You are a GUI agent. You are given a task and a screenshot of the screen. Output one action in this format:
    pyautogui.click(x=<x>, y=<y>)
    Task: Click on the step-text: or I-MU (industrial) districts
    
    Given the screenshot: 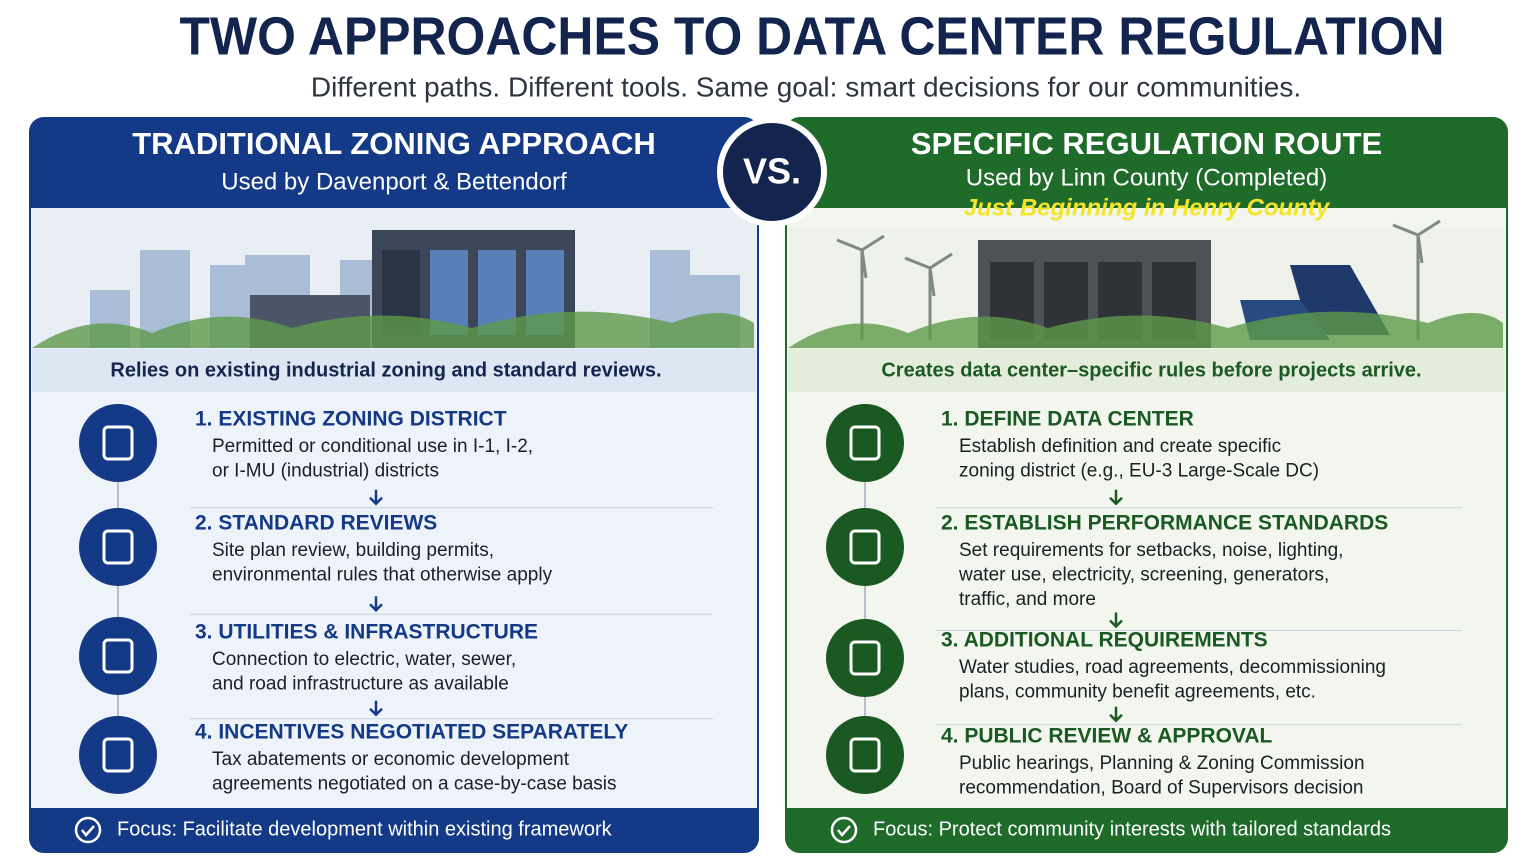 What is the action you would take?
    pyautogui.click(x=325, y=471)
    